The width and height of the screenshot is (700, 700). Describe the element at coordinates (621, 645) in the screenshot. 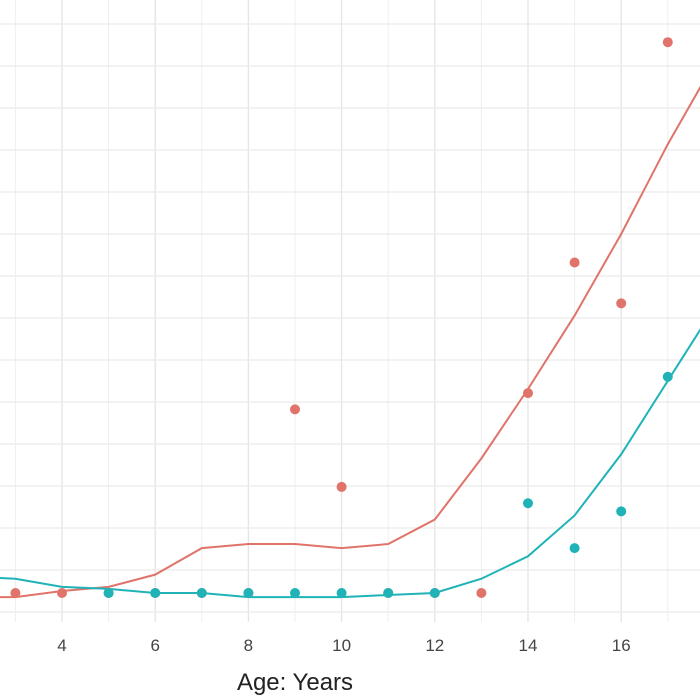

I see `x-tick-label: 16` at that location.